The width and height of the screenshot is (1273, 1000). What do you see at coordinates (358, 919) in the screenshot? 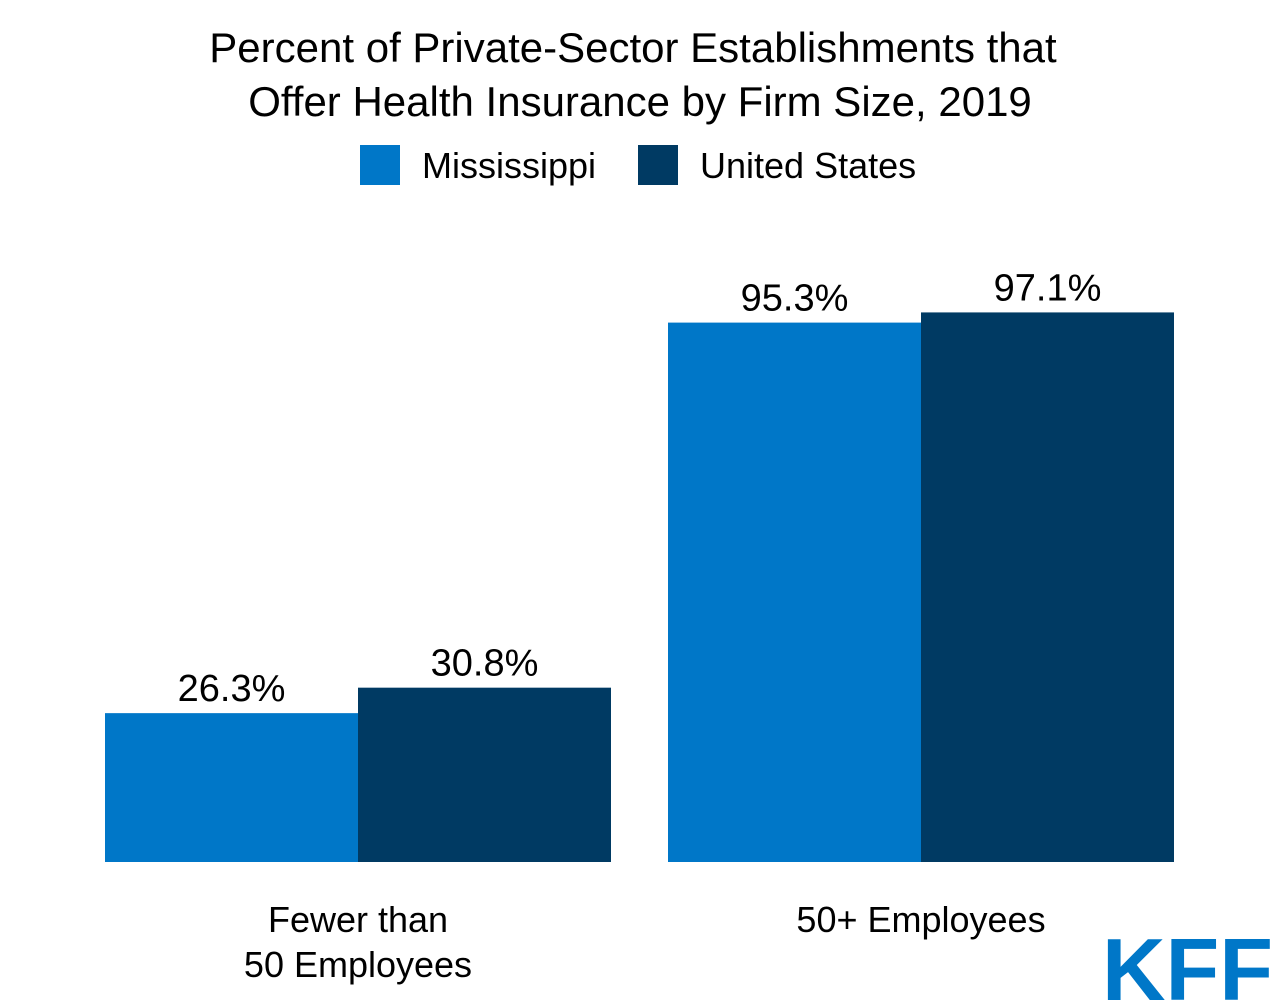
I see `category-label-0-line-0: Fewer than` at bounding box center [358, 919].